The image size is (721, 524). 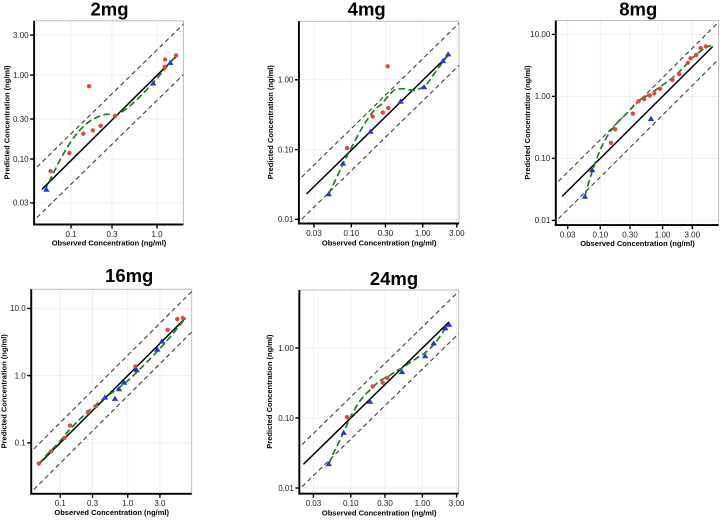 I want to click on svg-text: 24mg, so click(x=394, y=278).